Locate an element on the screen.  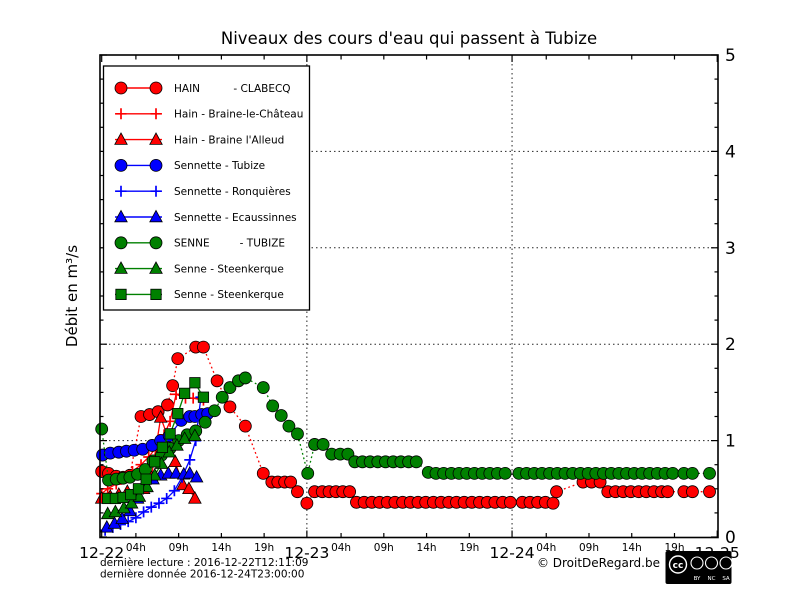
legend-item-sennette-ronquieres: Sennette - Ronquières is located at coordinates (203, 191).